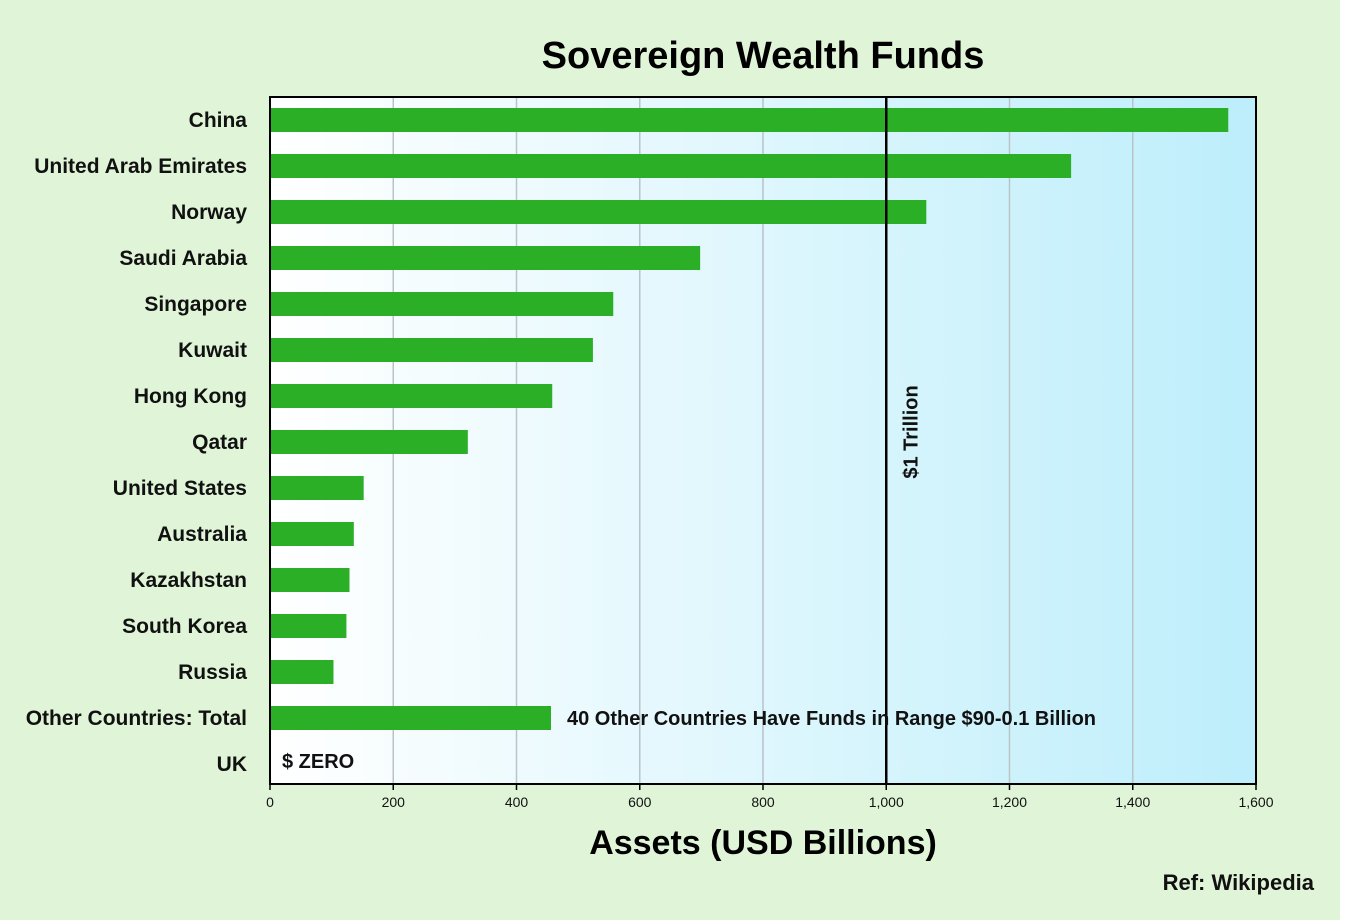 This screenshot has height=920, width=1346. Describe the element at coordinates (1009, 802) in the screenshot. I see `x-tick-label: 1,200` at that location.